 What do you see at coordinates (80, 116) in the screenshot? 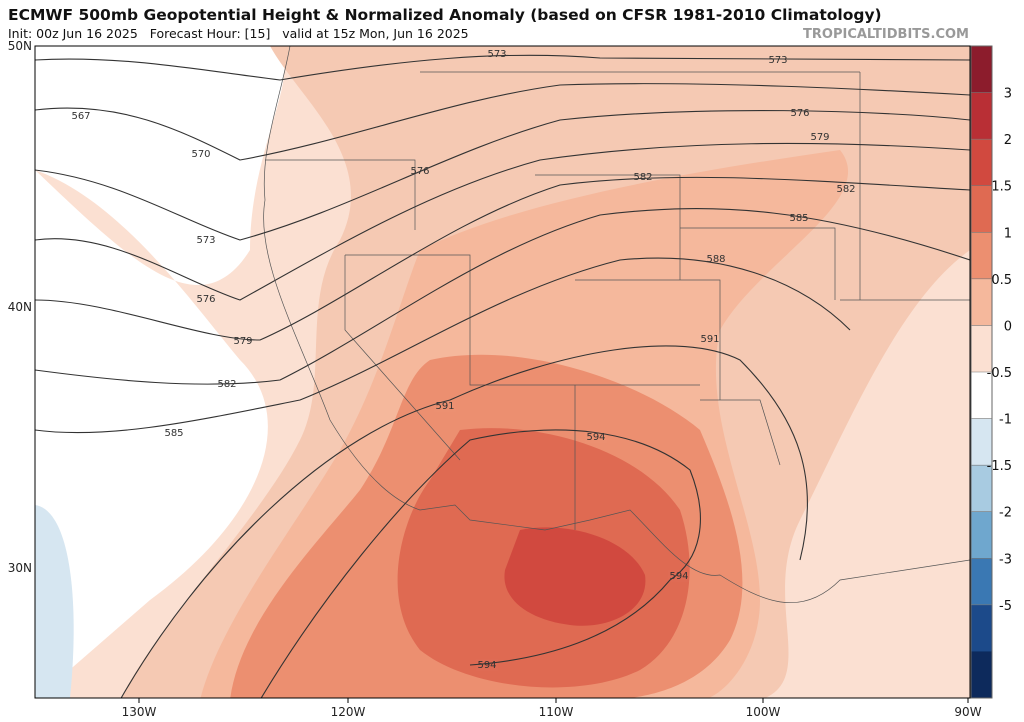
I see `contour-label: 567` at bounding box center [80, 116].